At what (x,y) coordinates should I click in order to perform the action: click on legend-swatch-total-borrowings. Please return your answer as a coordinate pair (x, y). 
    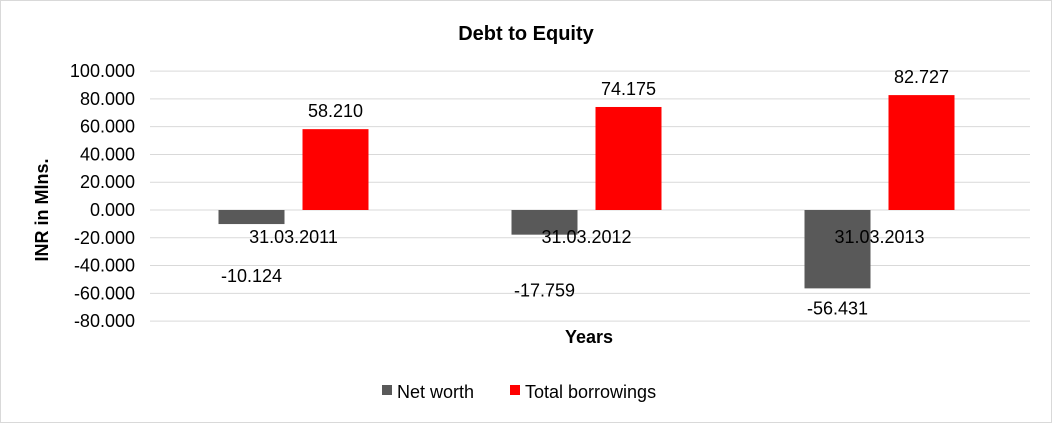
    Looking at the image, I should click on (515, 390).